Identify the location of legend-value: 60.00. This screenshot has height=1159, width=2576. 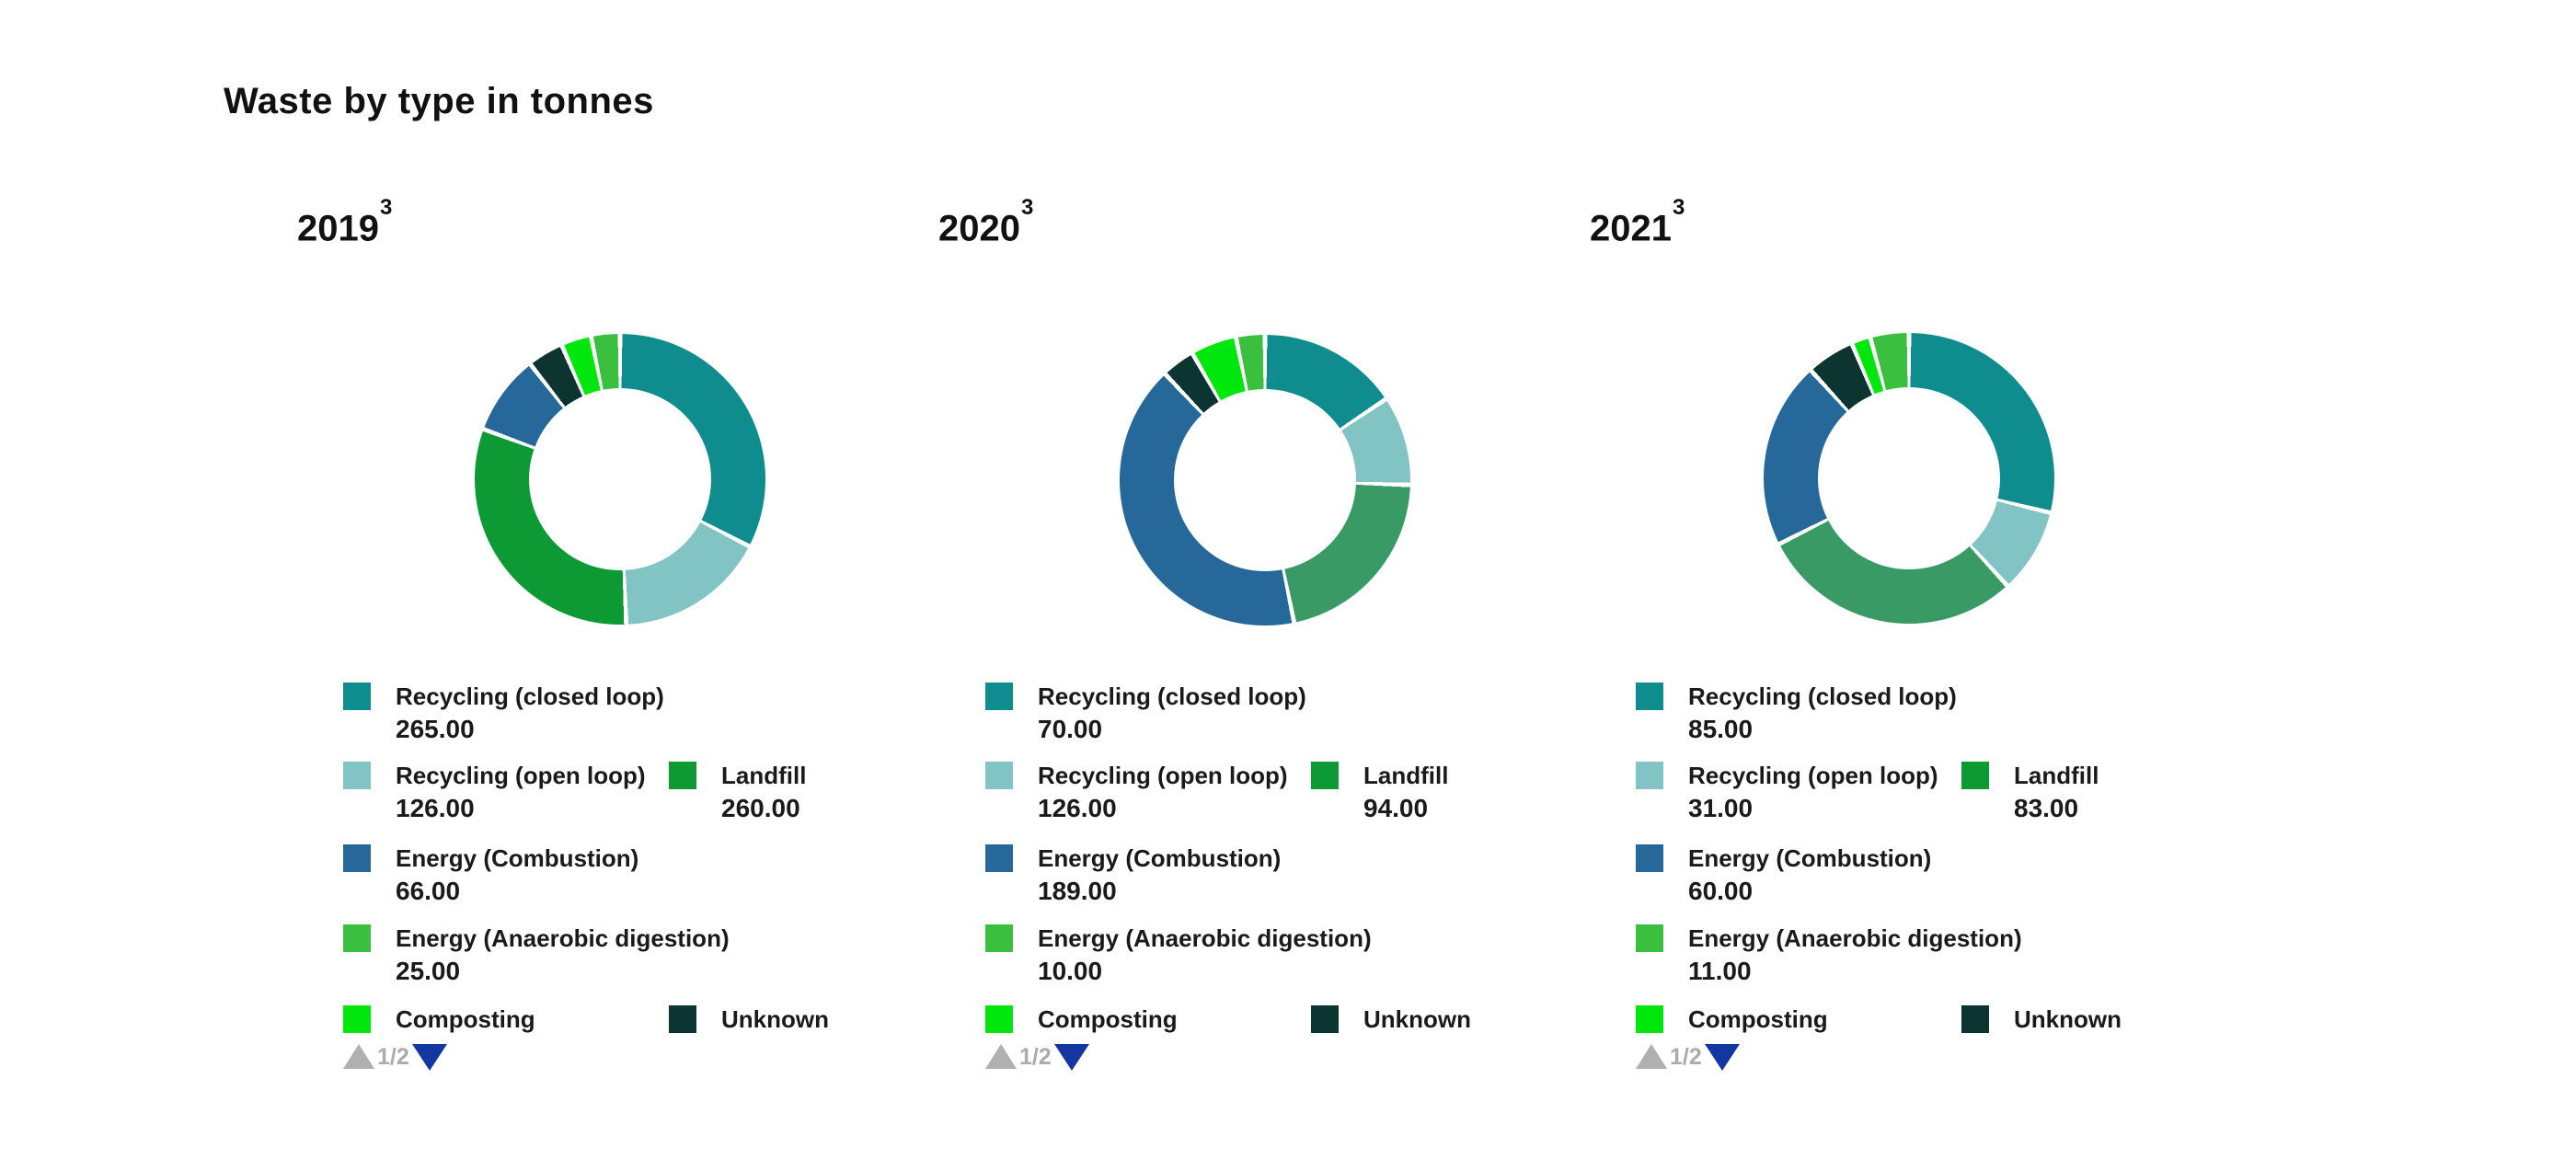
(1721, 891).